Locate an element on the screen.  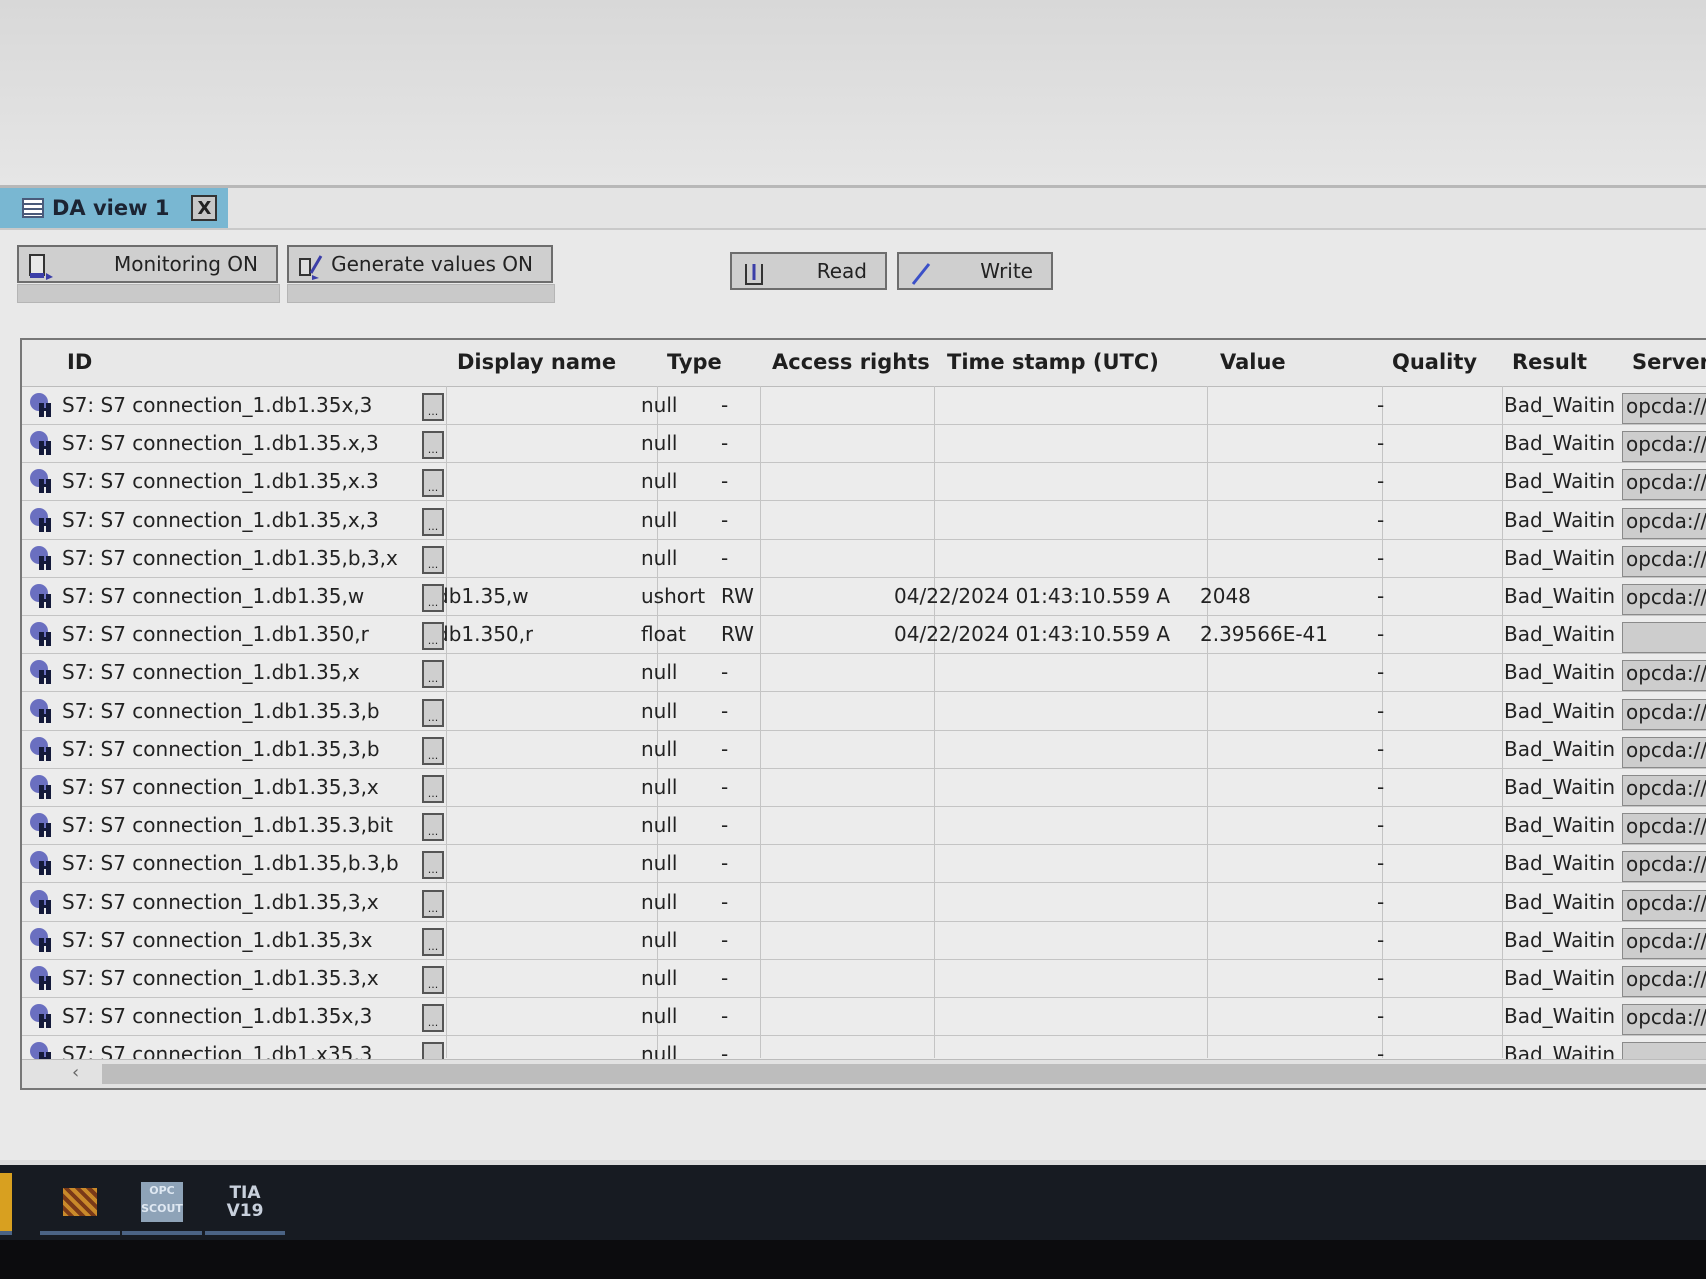
write-label: Write is located at coordinates (1006, 271).